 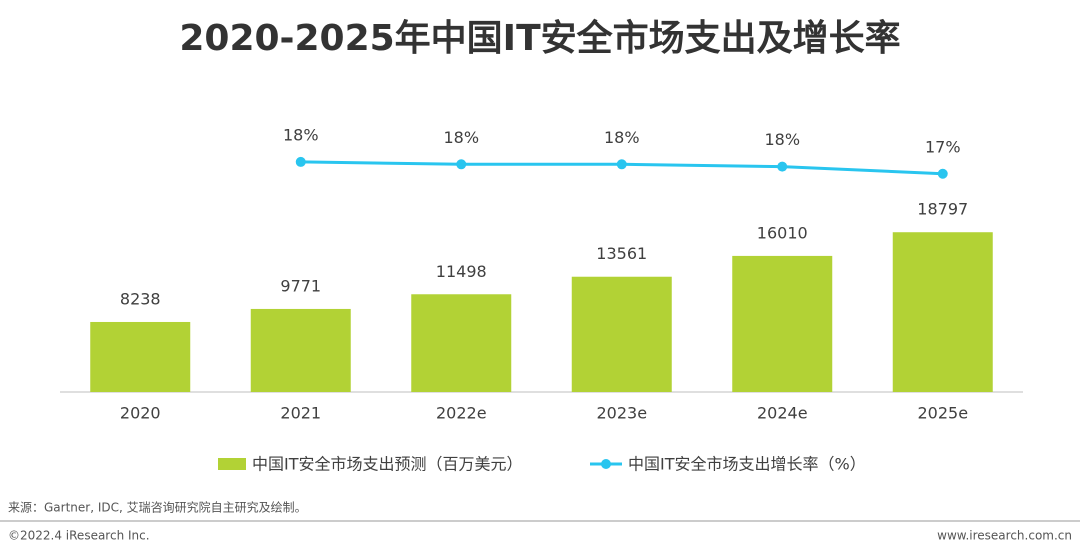 What do you see at coordinates (782, 232) in the screenshot?
I see `data-label: 16010` at bounding box center [782, 232].